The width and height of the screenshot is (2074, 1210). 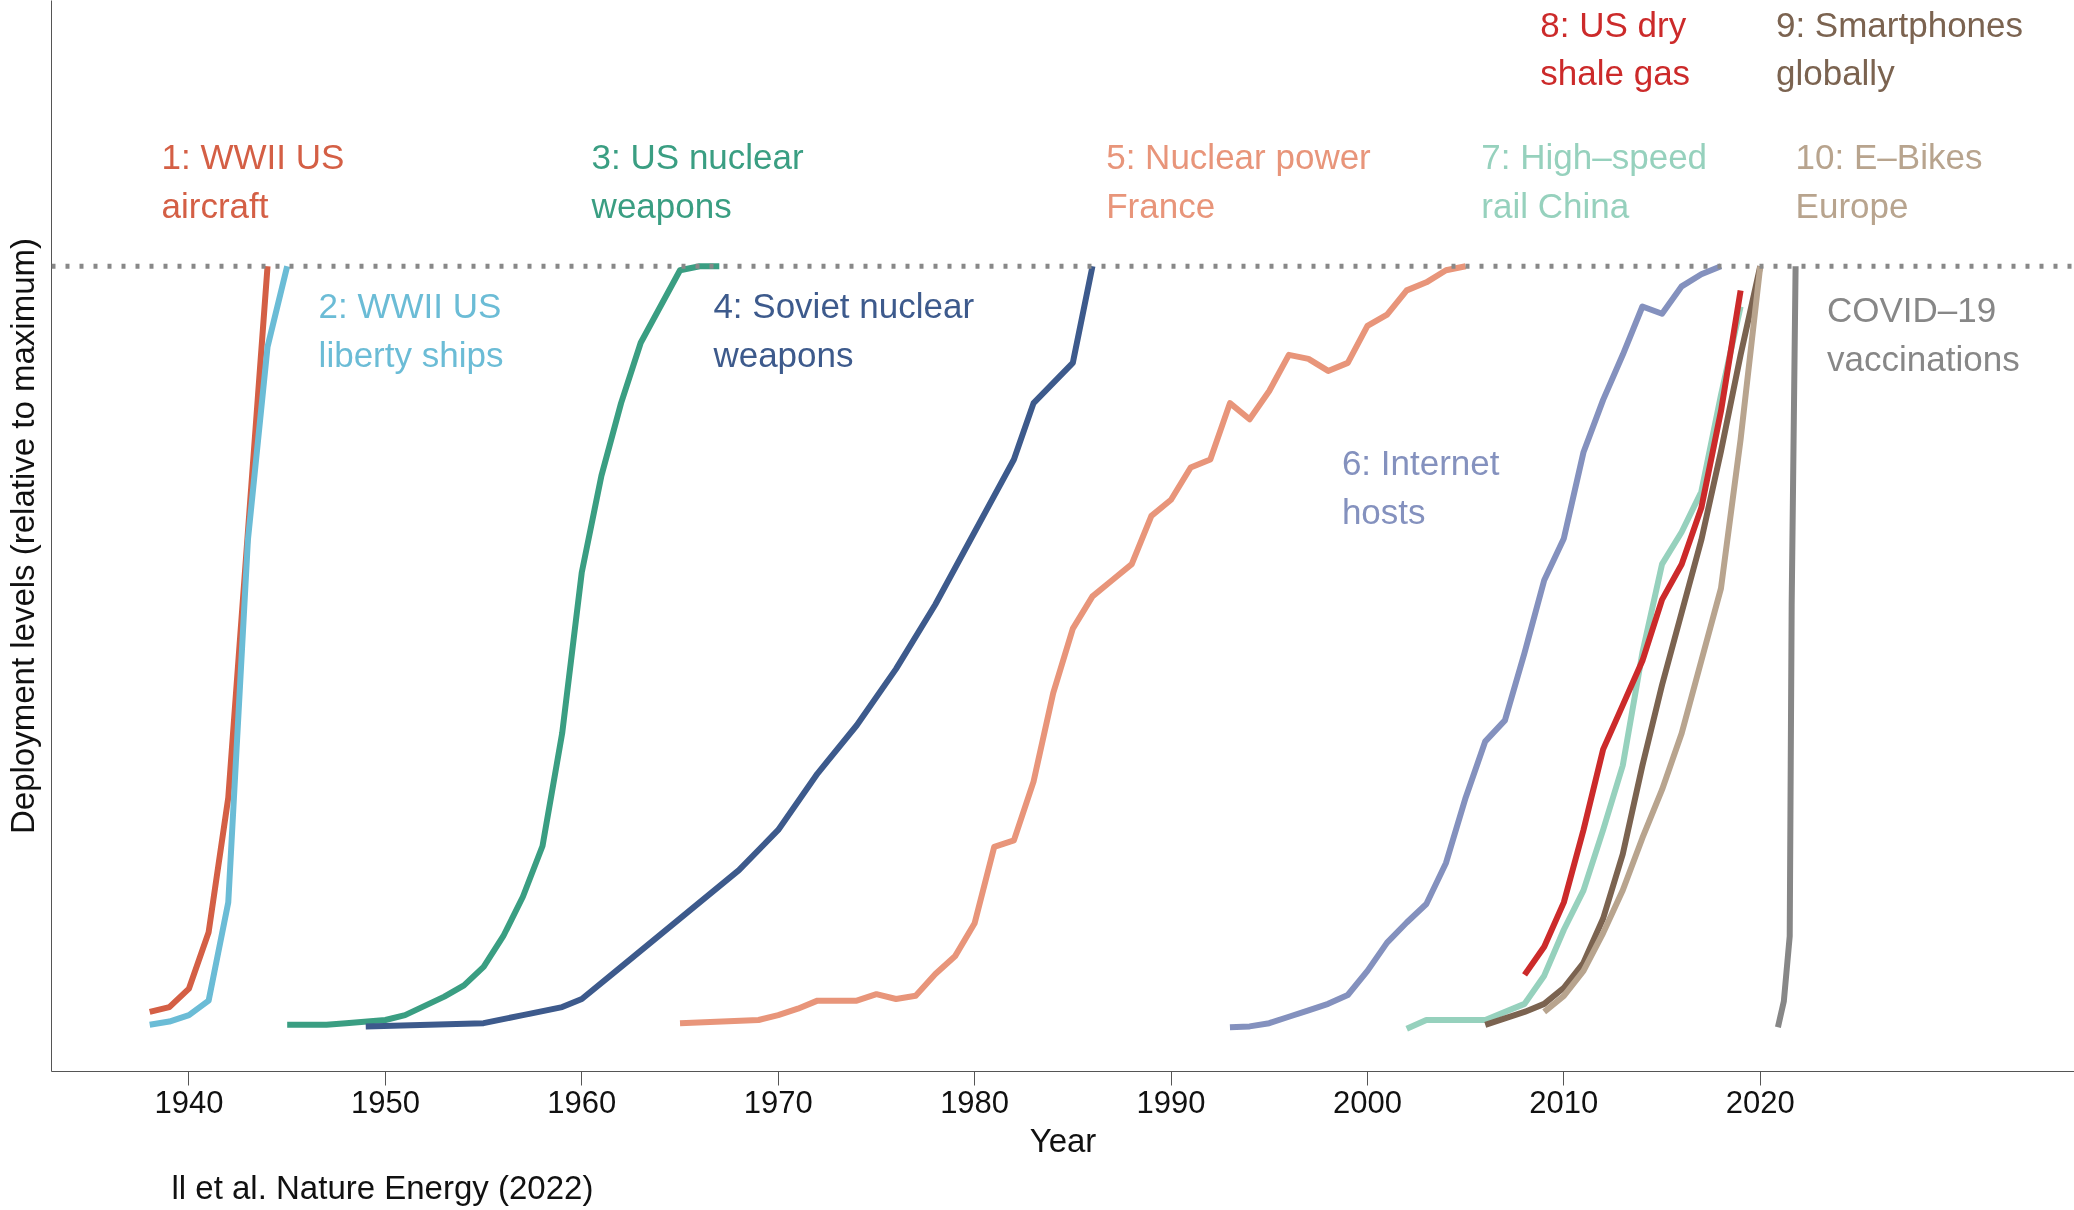 What do you see at coordinates (1063, 1140) in the screenshot?
I see `x-axis-title: Year` at bounding box center [1063, 1140].